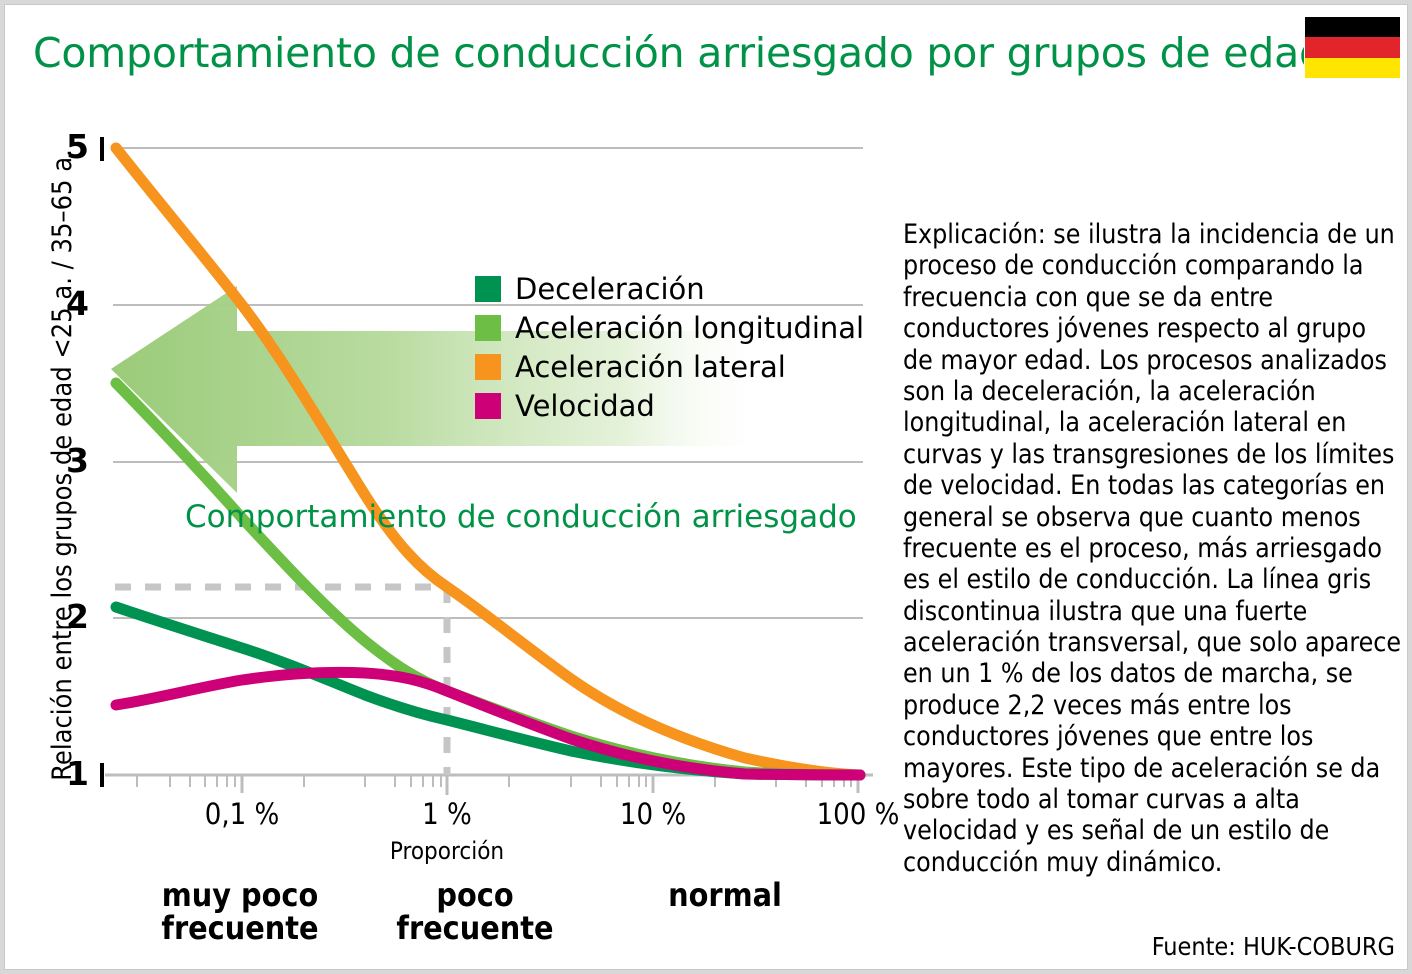 The height and width of the screenshot is (974, 1412). I want to click on band-label-normal: normal, so click(725, 895).